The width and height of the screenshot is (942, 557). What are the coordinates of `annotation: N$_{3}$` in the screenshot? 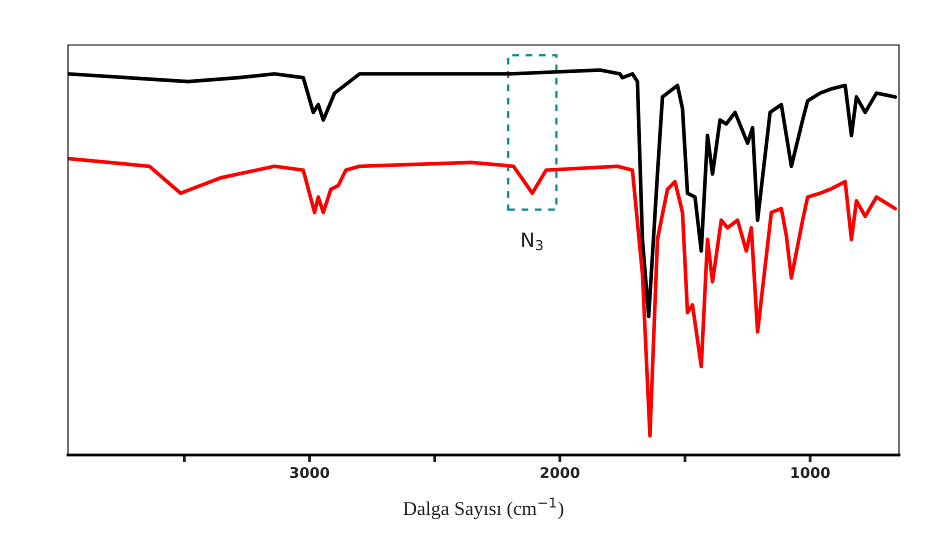 It's located at (532, 241).